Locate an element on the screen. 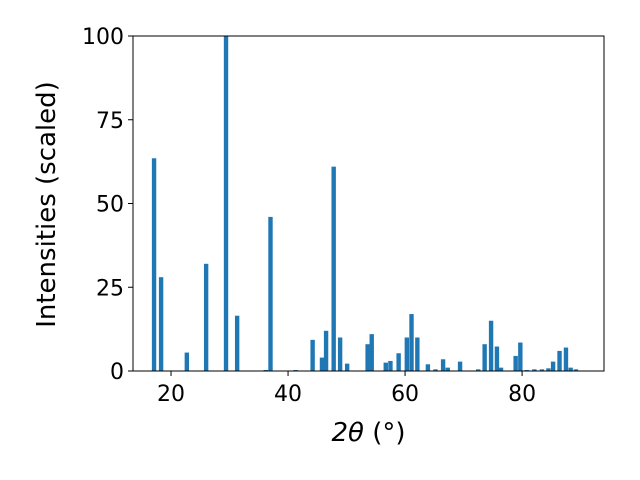 This screenshot has width=640, height=480. x-axis-label: 2θ (°) is located at coordinates (368, 433).